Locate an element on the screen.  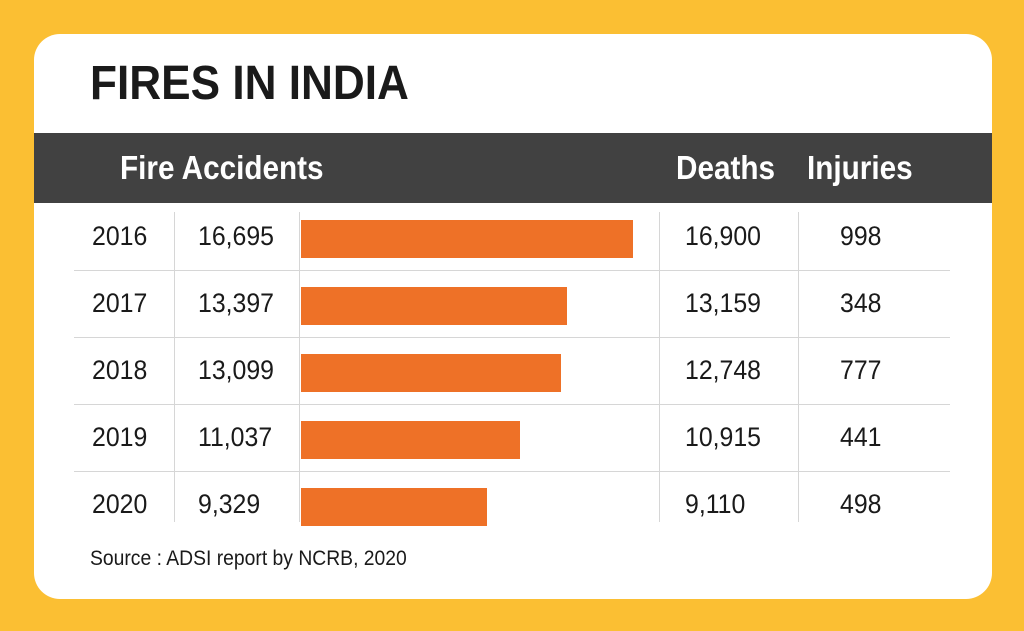
fire-accidents-value: 16,695 is located at coordinates (236, 236).